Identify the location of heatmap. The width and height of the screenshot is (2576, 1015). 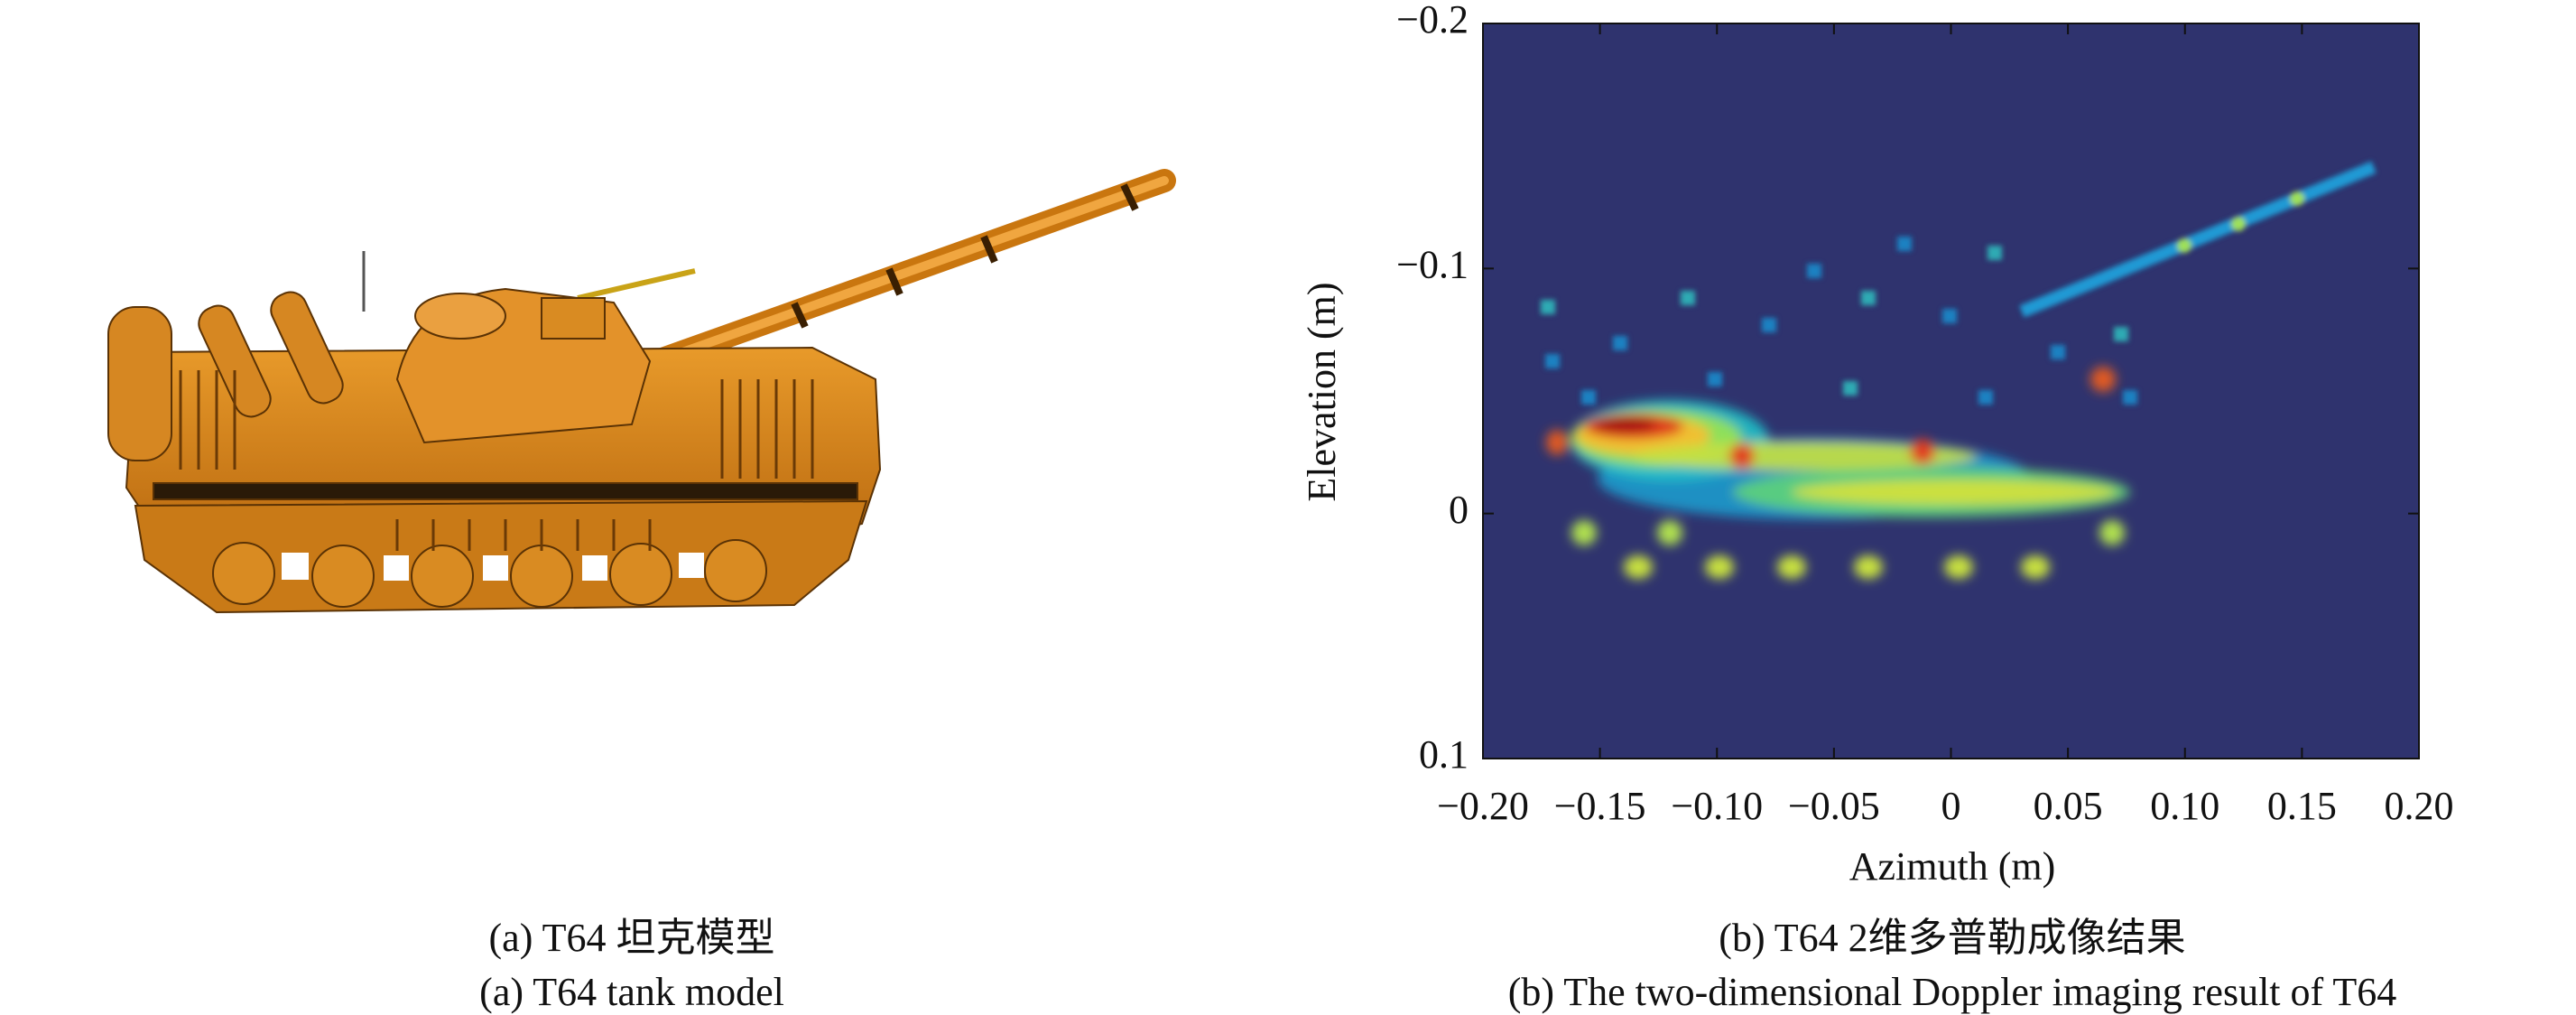
(1959, 370).